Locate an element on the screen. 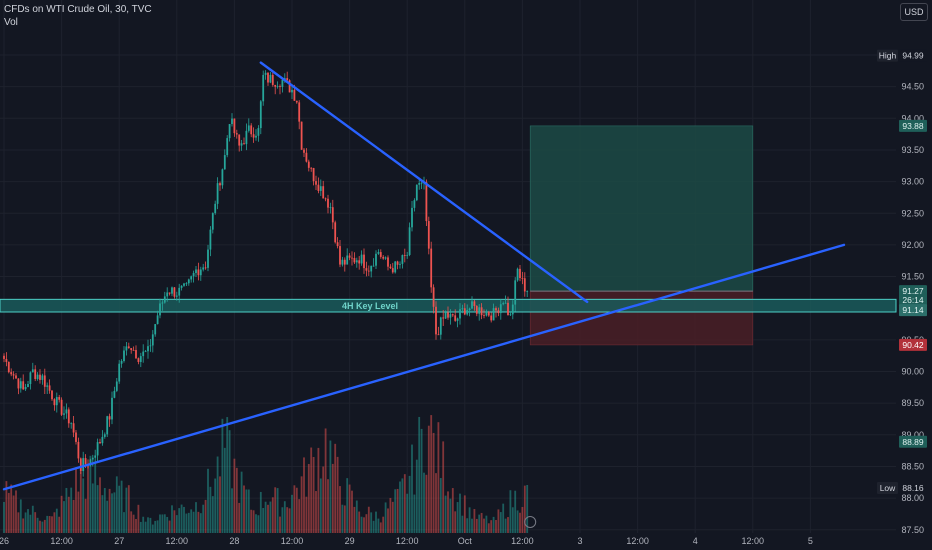 The width and height of the screenshot is (932, 550). price-label: 26:14 is located at coordinates (913, 299).